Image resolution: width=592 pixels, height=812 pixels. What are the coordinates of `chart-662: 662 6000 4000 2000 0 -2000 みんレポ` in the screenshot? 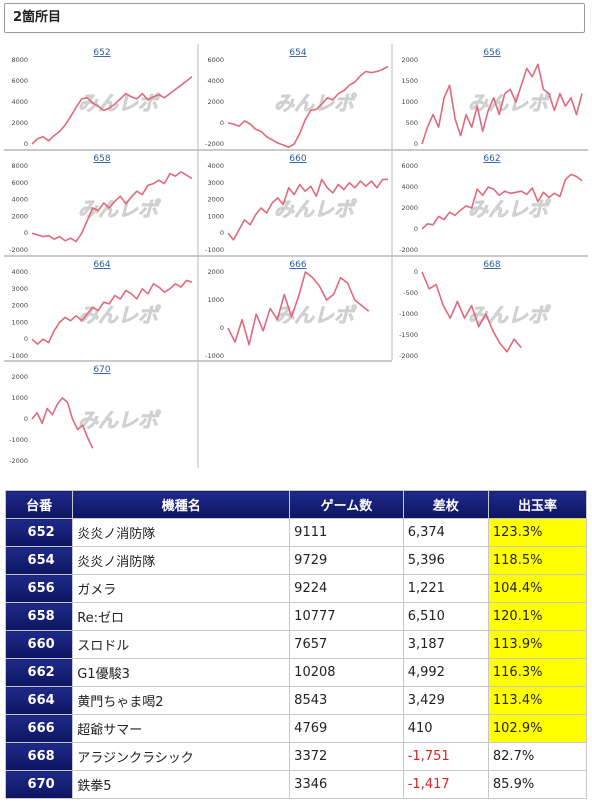 It's located at (492, 204).